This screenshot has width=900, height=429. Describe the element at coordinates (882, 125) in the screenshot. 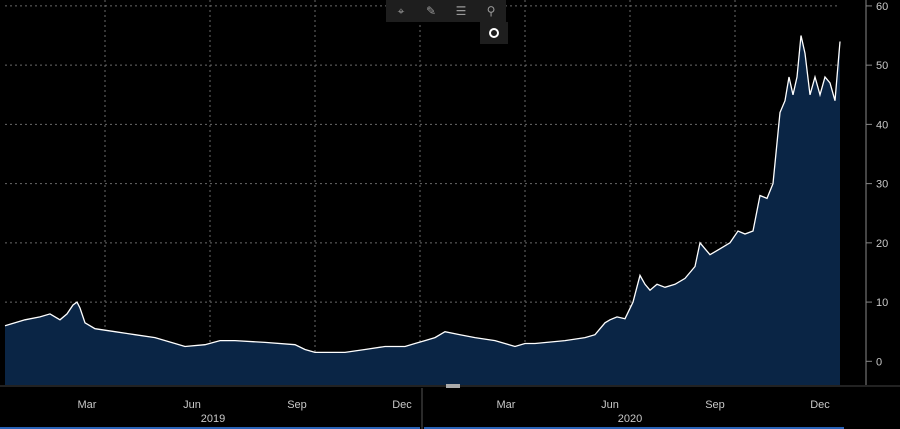

I see `y-tick-label-4: 40` at that location.